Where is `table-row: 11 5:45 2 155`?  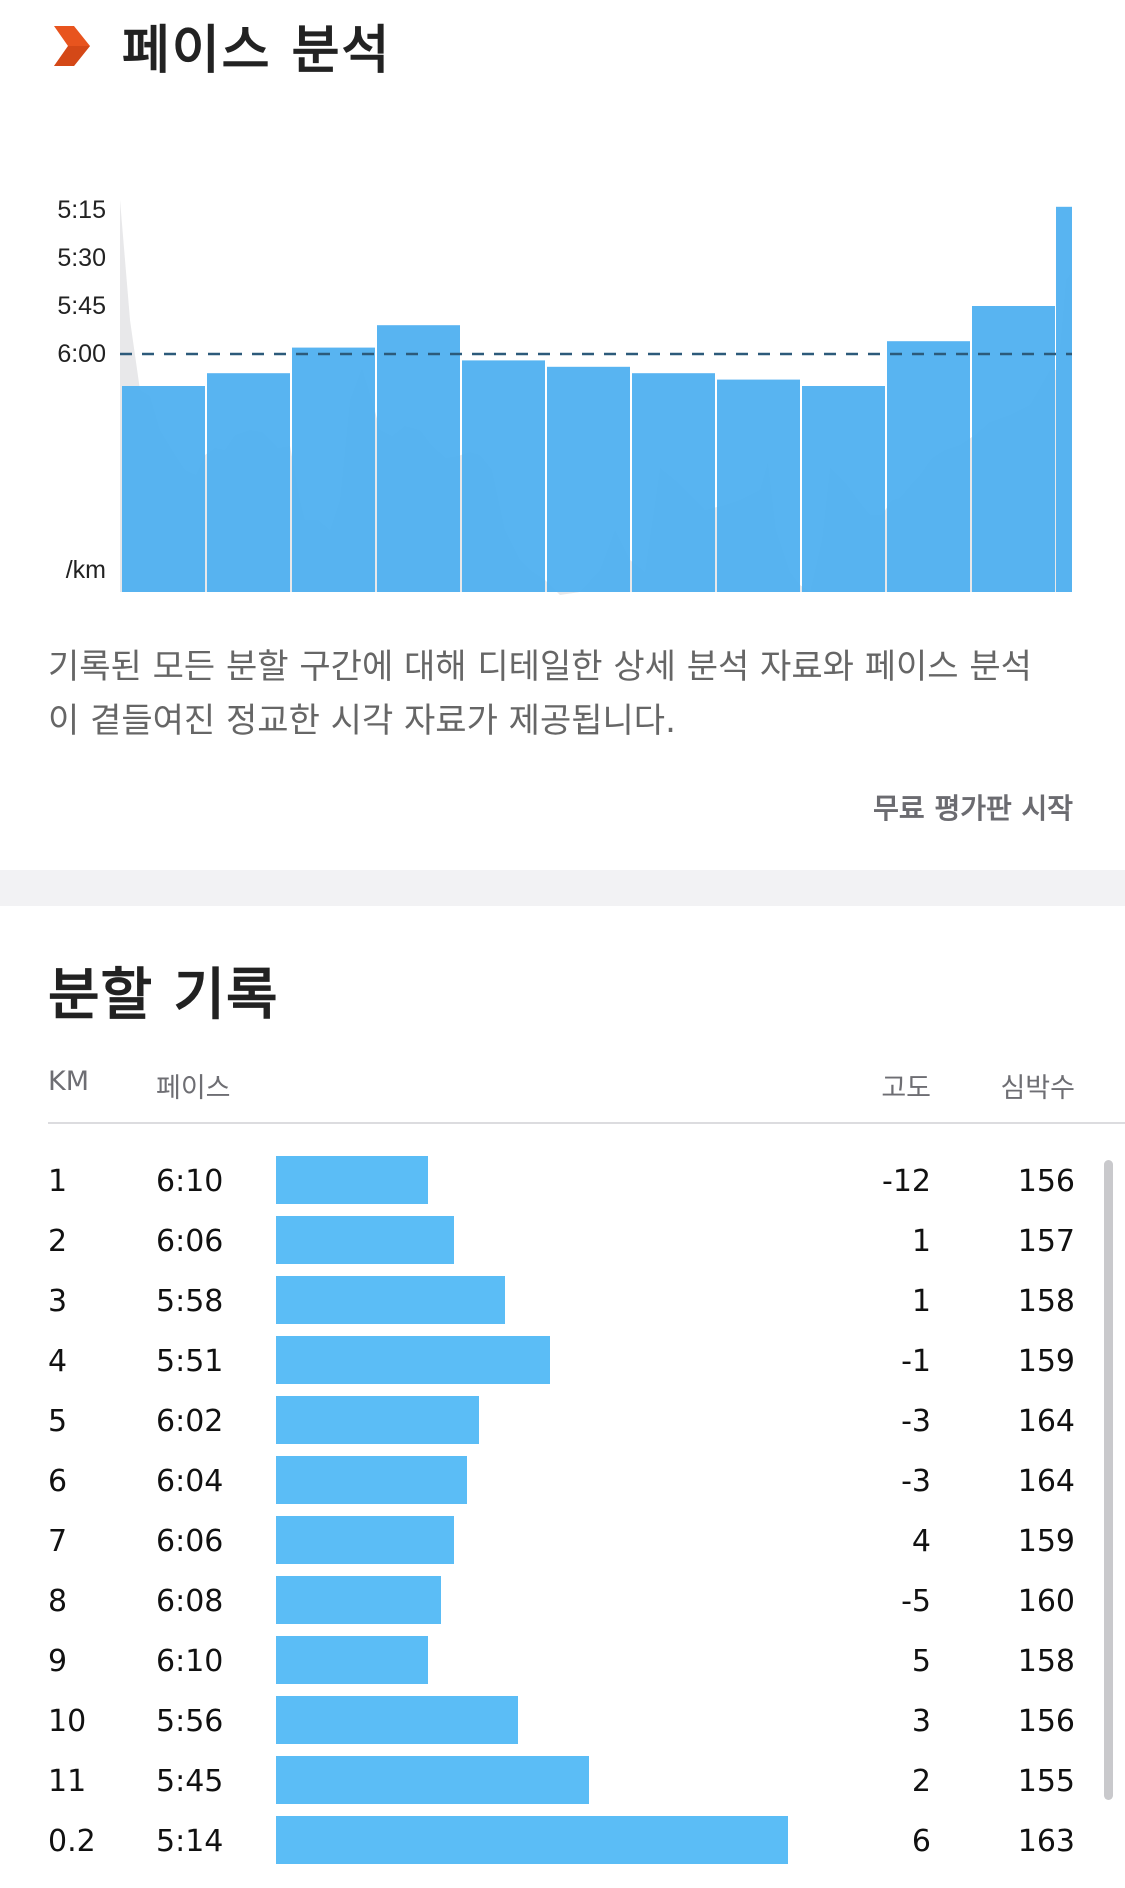
table-row: 11 5:45 2 155 is located at coordinates (562, 1786).